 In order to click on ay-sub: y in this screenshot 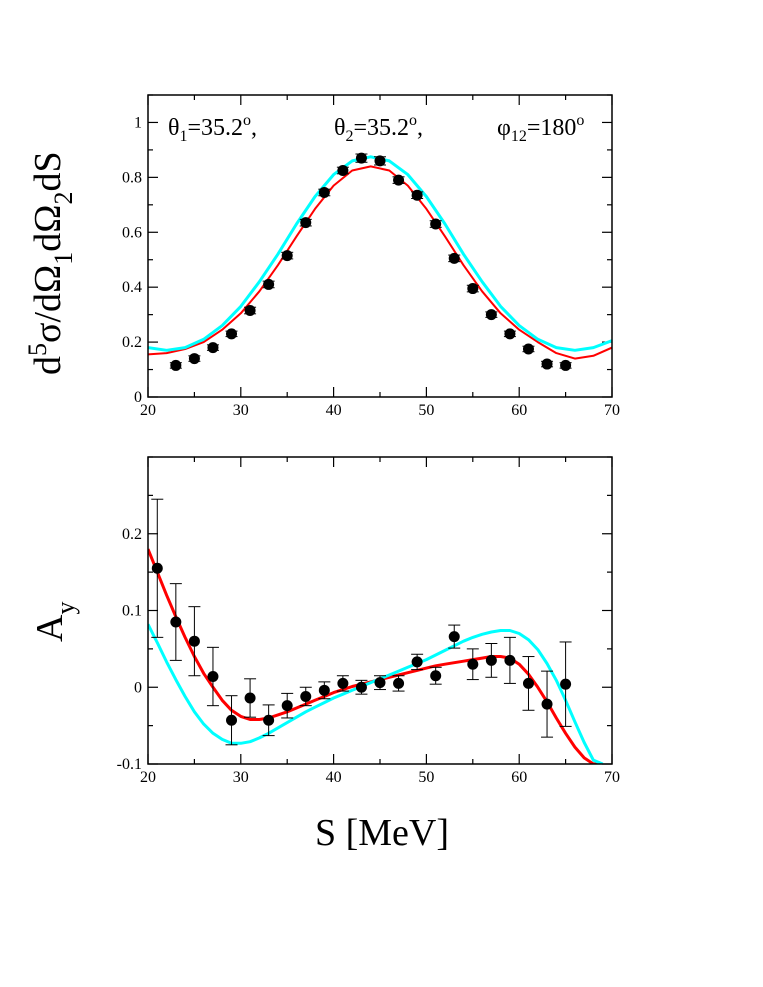, I will do `click(65, 608)`.